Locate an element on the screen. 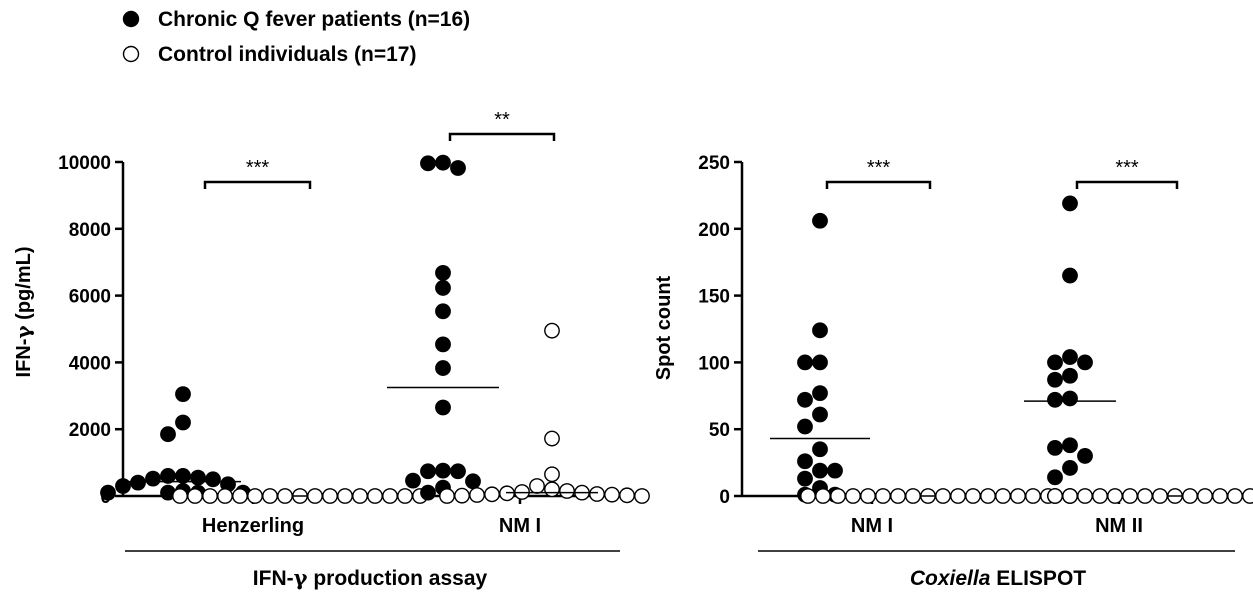 The width and height of the screenshot is (1253, 594). category-label: Henzerling is located at coordinates (253, 526).